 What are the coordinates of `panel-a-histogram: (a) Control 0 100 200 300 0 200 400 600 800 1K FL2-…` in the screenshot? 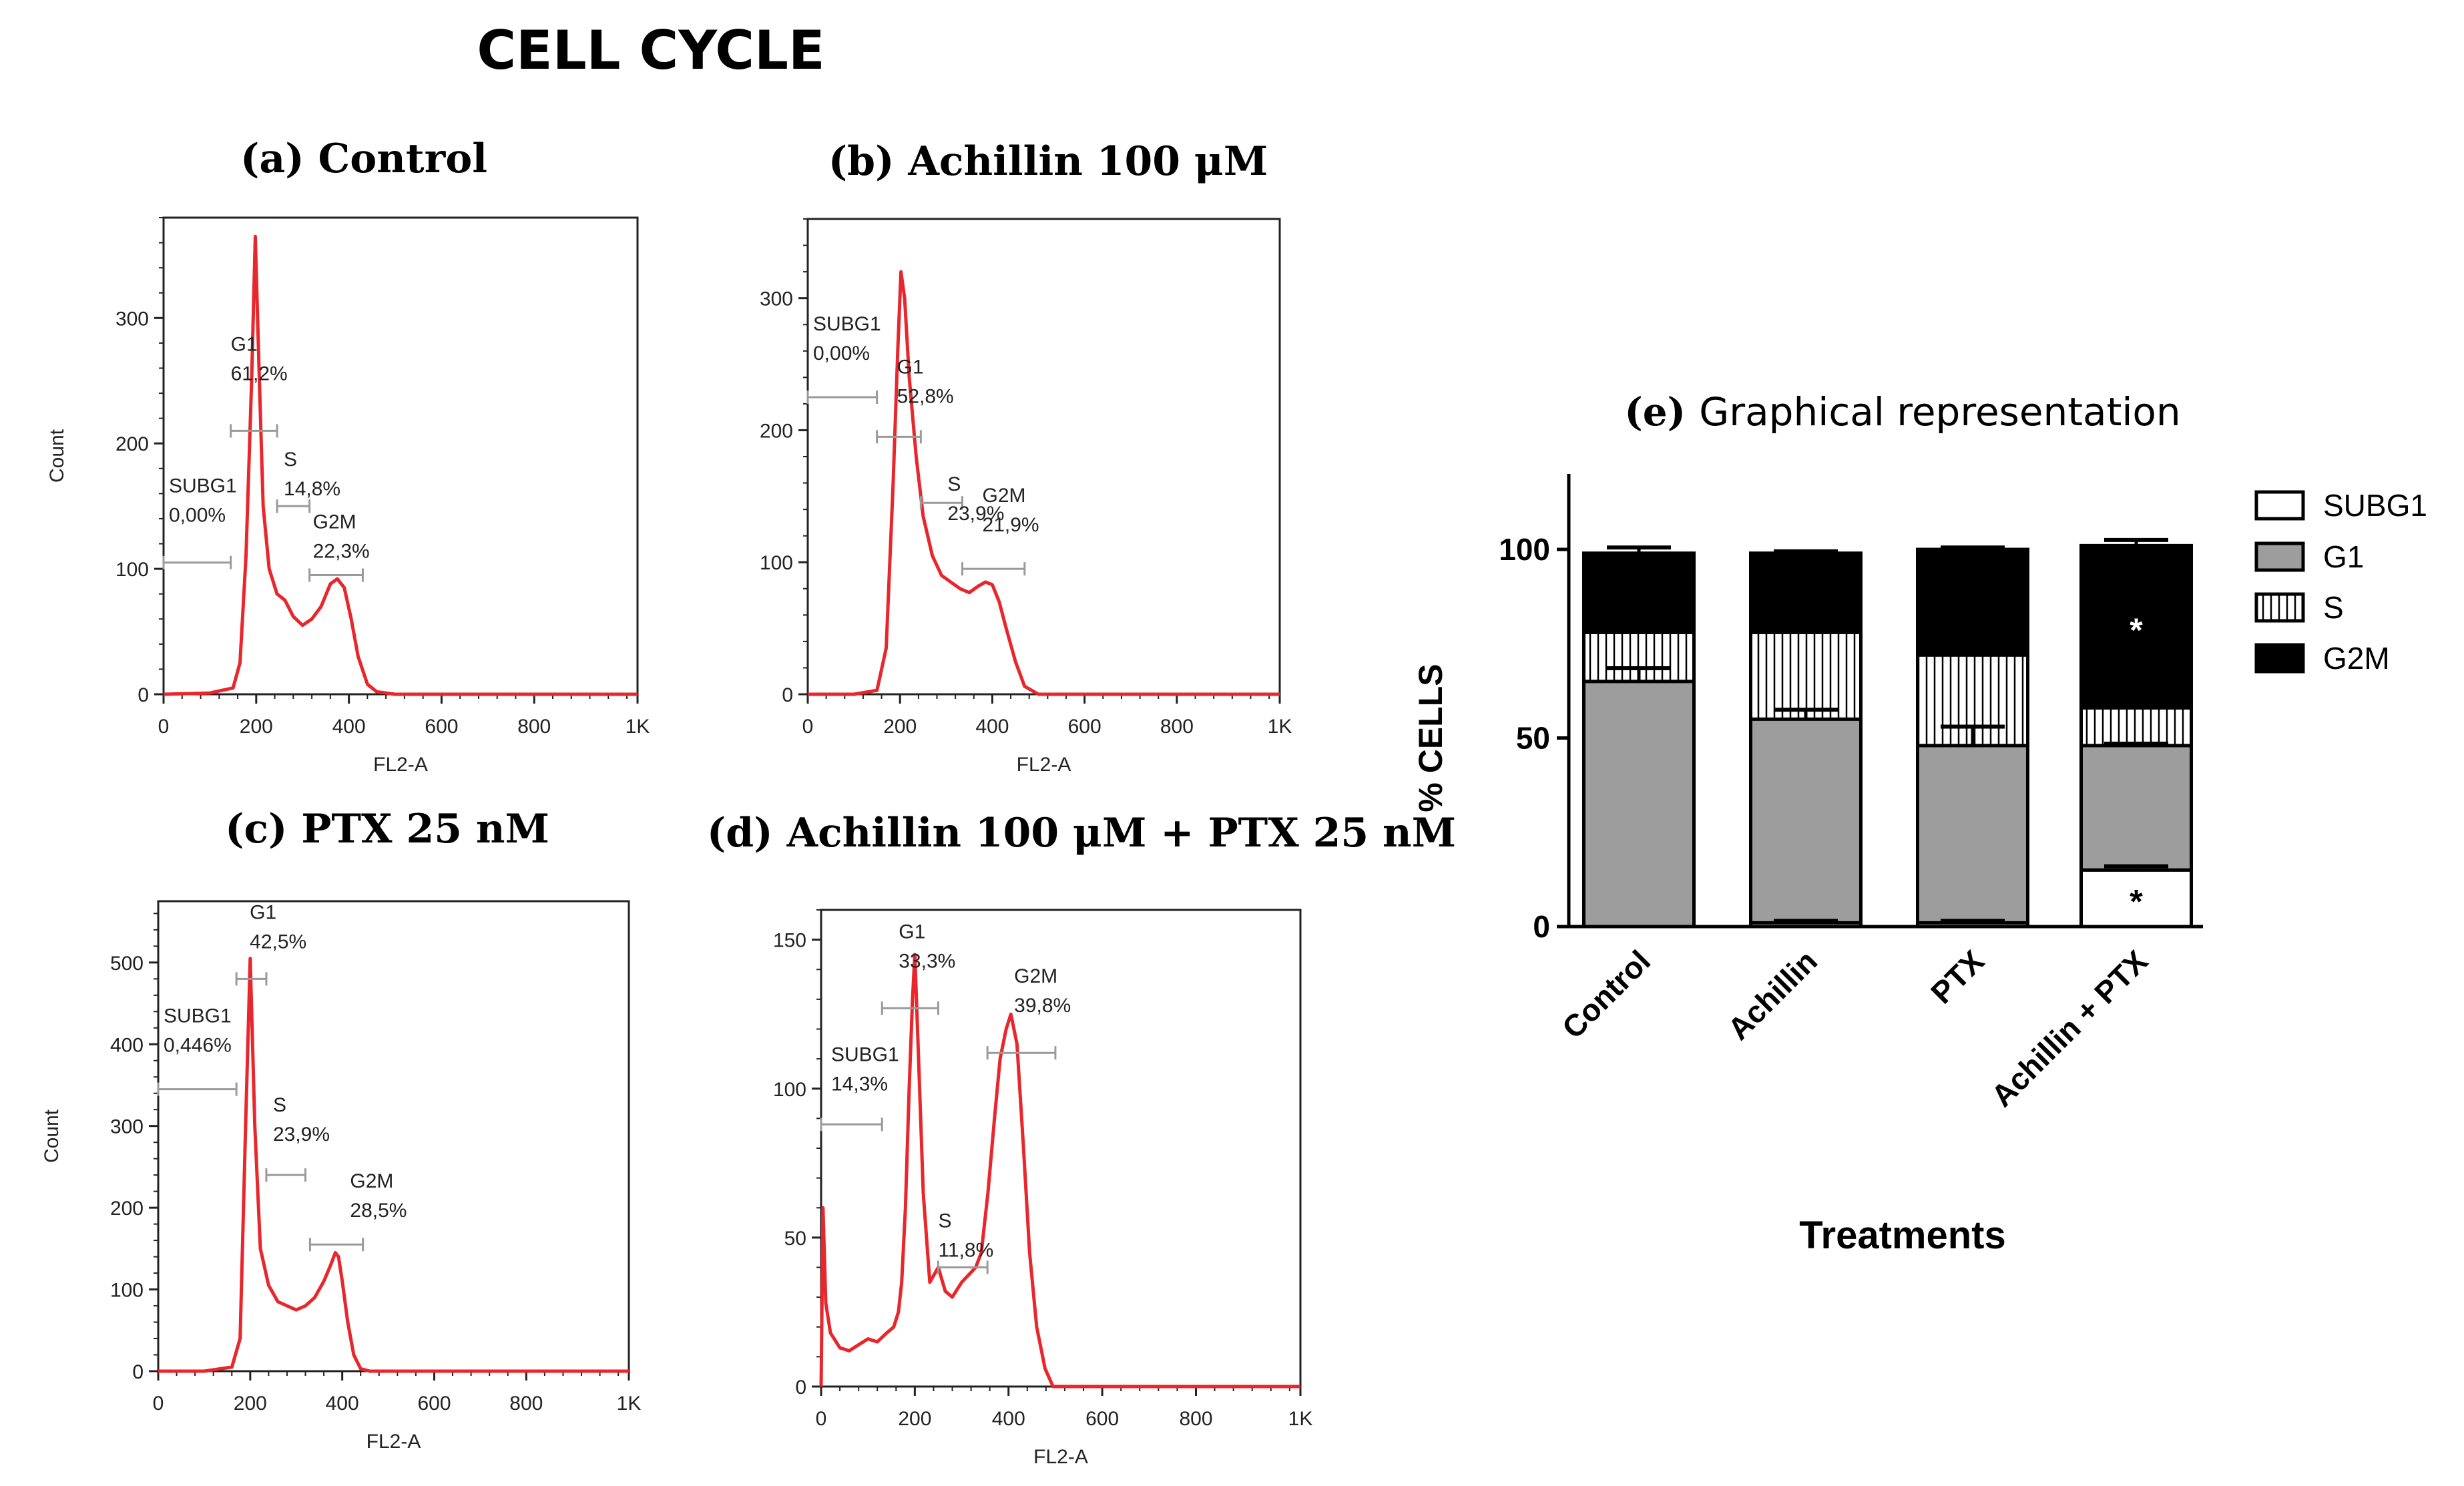 It's located at (348, 456).